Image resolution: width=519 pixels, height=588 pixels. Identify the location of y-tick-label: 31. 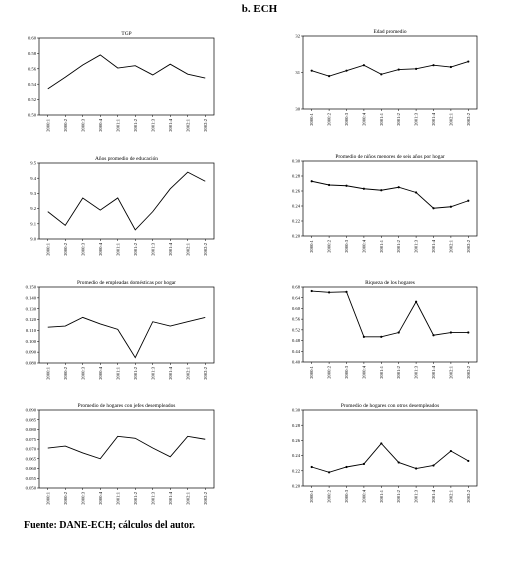
(297, 72).